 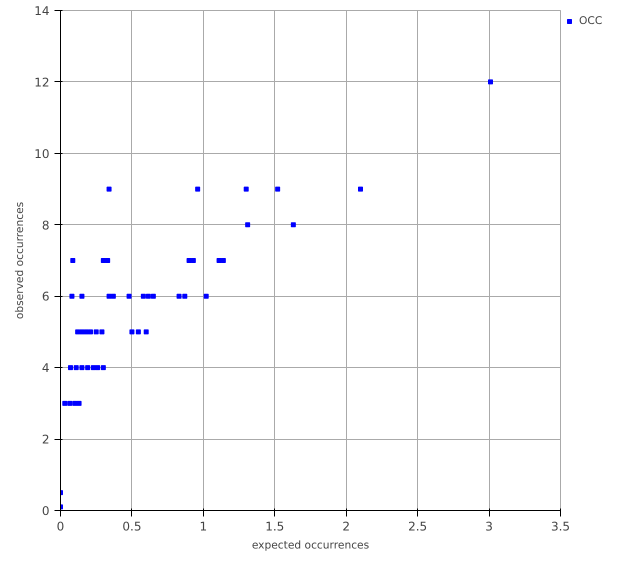 I want to click on x-tick-label: 0, so click(x=60, y=527).